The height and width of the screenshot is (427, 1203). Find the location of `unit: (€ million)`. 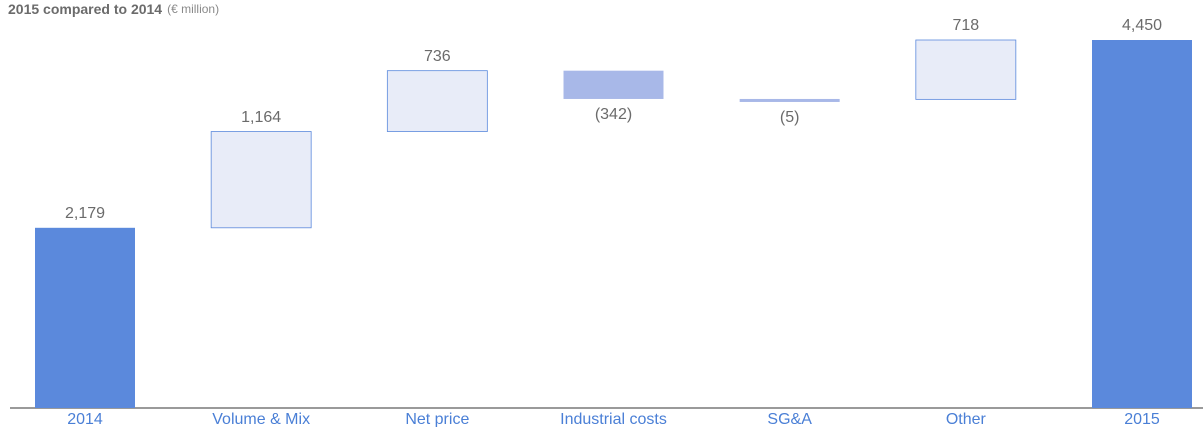

unit: (€ million) is located at coordinates (193, 9).